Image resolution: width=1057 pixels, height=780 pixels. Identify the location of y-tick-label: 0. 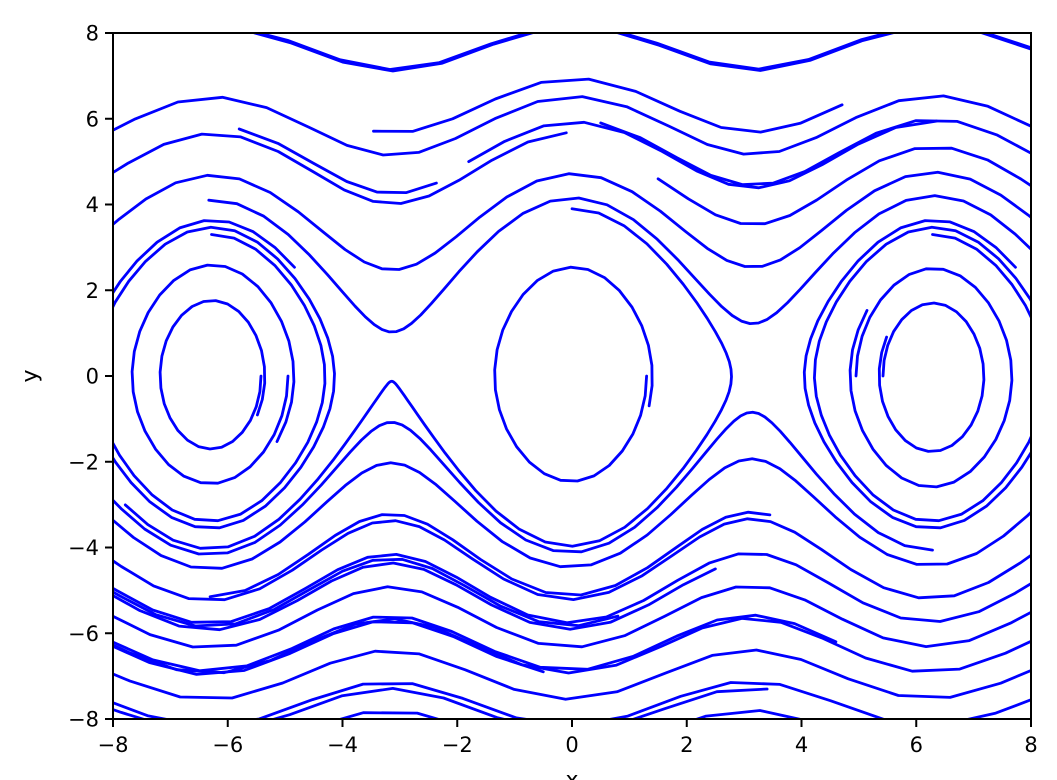
(92, 377).